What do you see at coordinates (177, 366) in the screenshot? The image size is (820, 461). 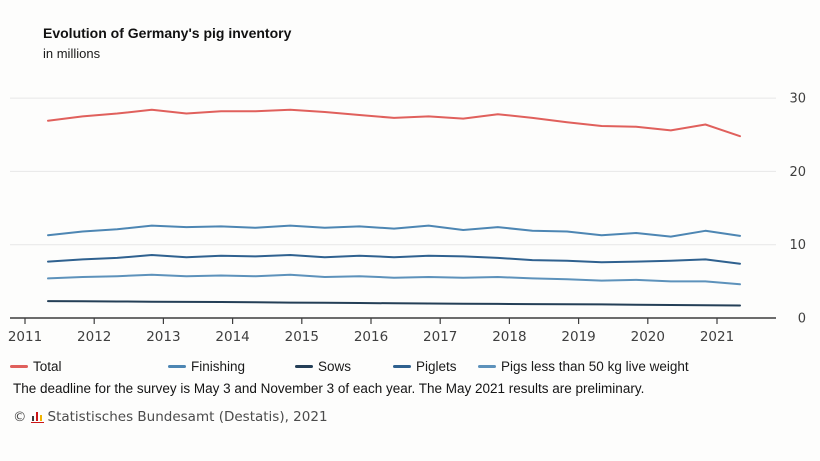 I see `legend-swatch-finishing` at bounding box center [177, 366].